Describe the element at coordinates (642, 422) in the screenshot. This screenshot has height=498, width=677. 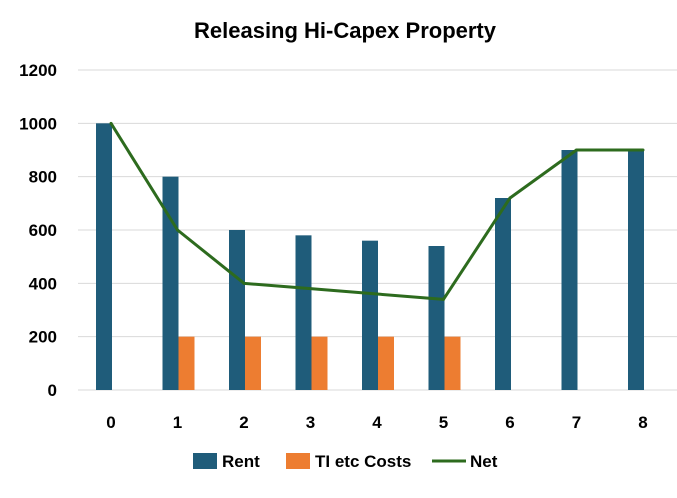
I see `x-tick-label: 8` at that location.